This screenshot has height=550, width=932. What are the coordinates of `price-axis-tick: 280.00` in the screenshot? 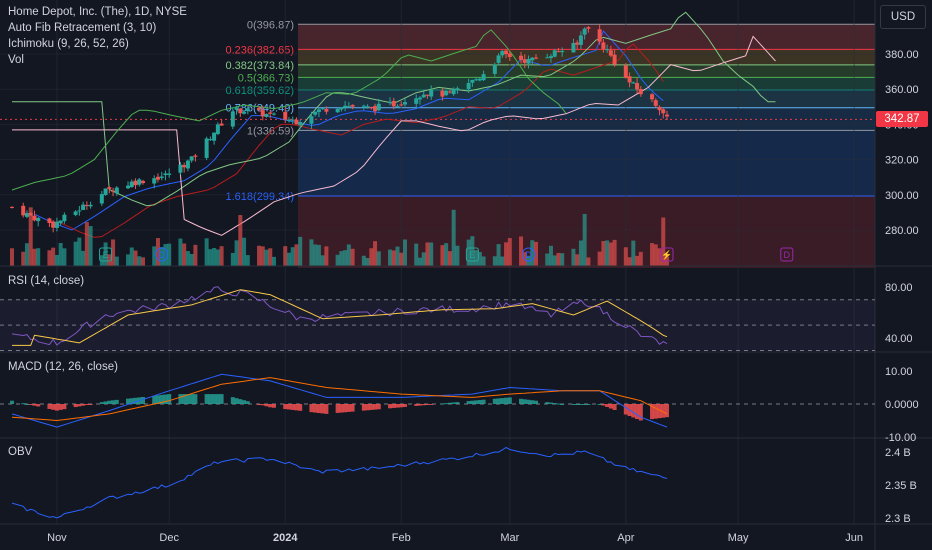 It's located at (902, 231).